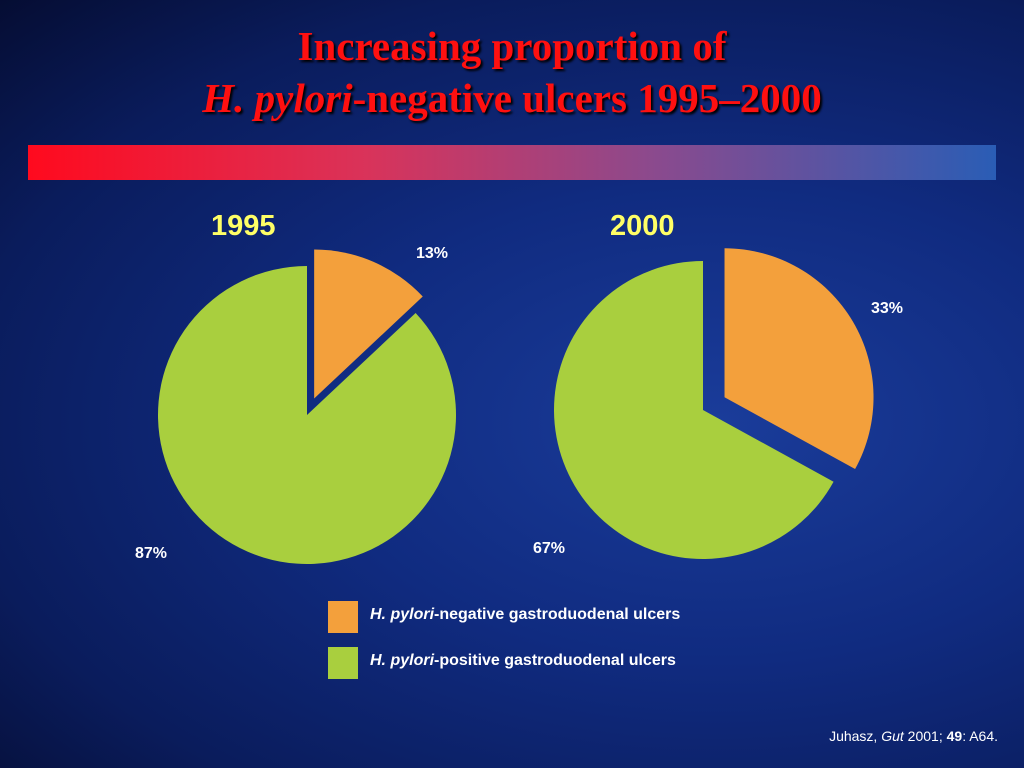 The height and width of the screenshot is (768, 1024). Describe the element at coordinates (549, 548) in the screenshot. I see `pie-2000-label-positive: 67%` at that location.